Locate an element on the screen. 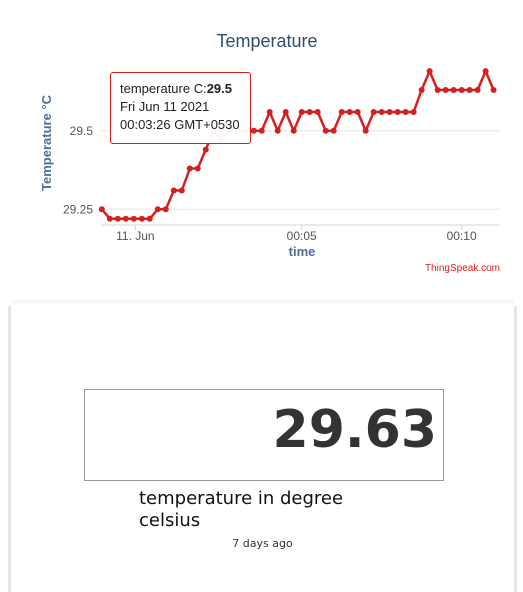 The width and height of the screenshot is (523, 592). x-axis-title: time is located at coordinates (302, 251).